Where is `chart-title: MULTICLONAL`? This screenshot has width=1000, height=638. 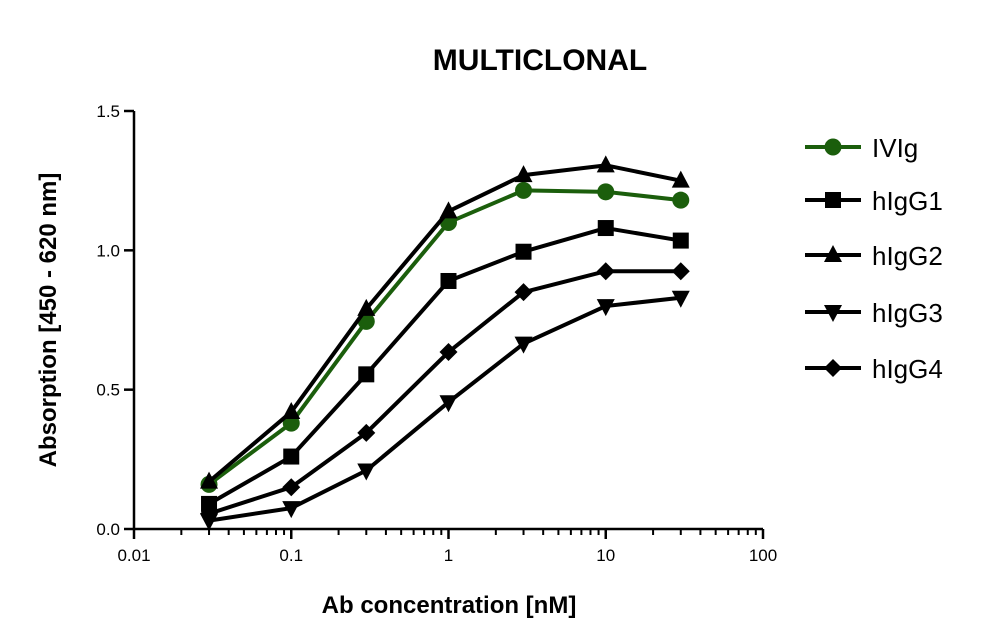 chart-title: MULTICLONAL is located at coordinates (540, 60).